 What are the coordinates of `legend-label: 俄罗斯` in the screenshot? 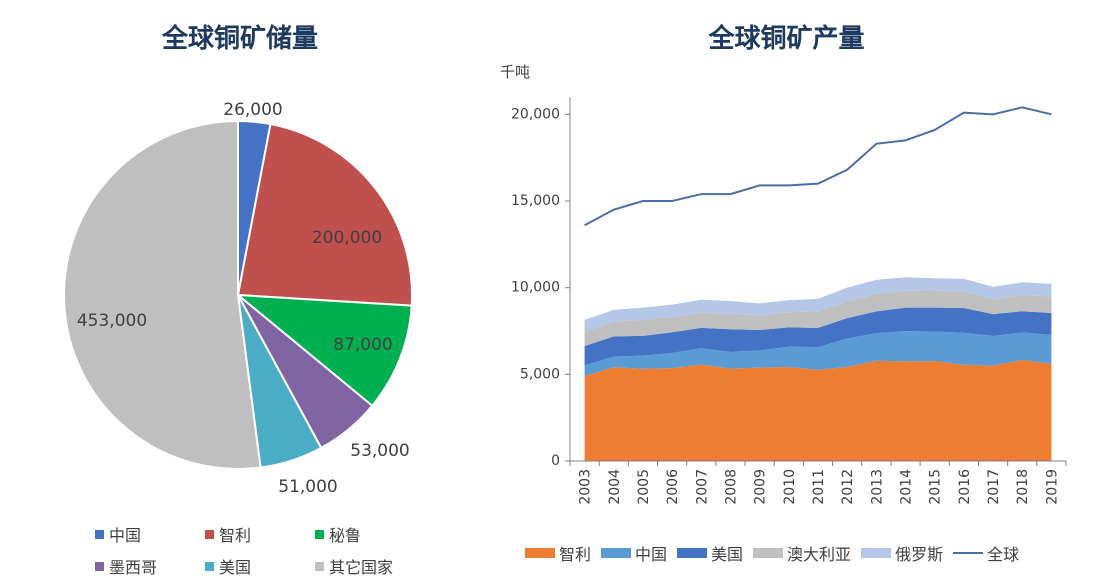 It's located at (919, 554).